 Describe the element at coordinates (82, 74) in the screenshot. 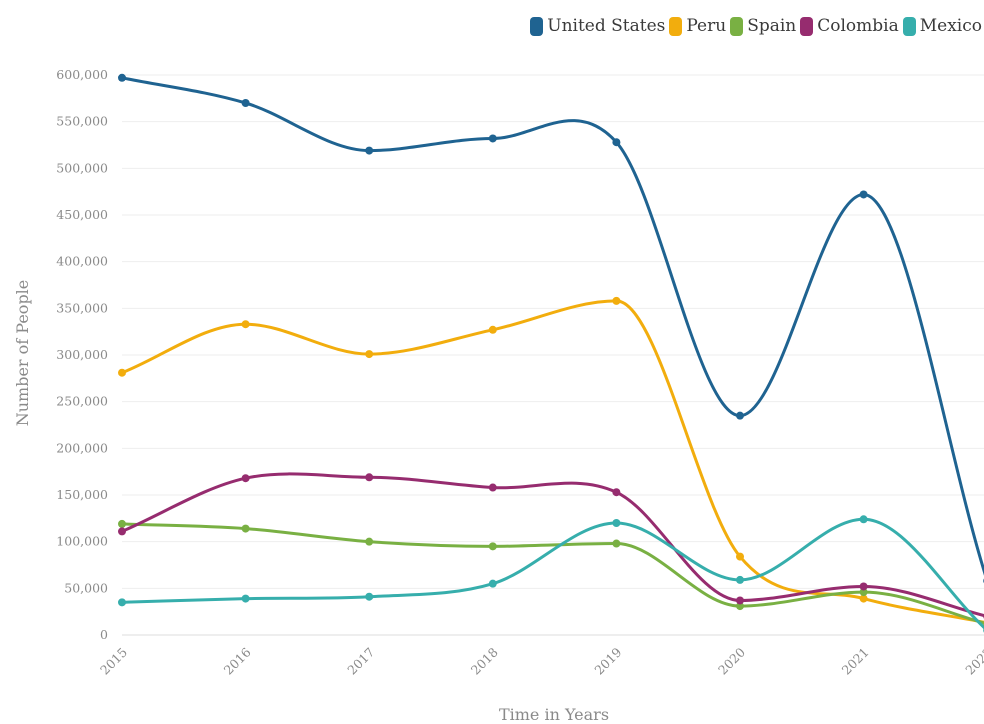

I see `y-tick-label: 600,000` at that location.